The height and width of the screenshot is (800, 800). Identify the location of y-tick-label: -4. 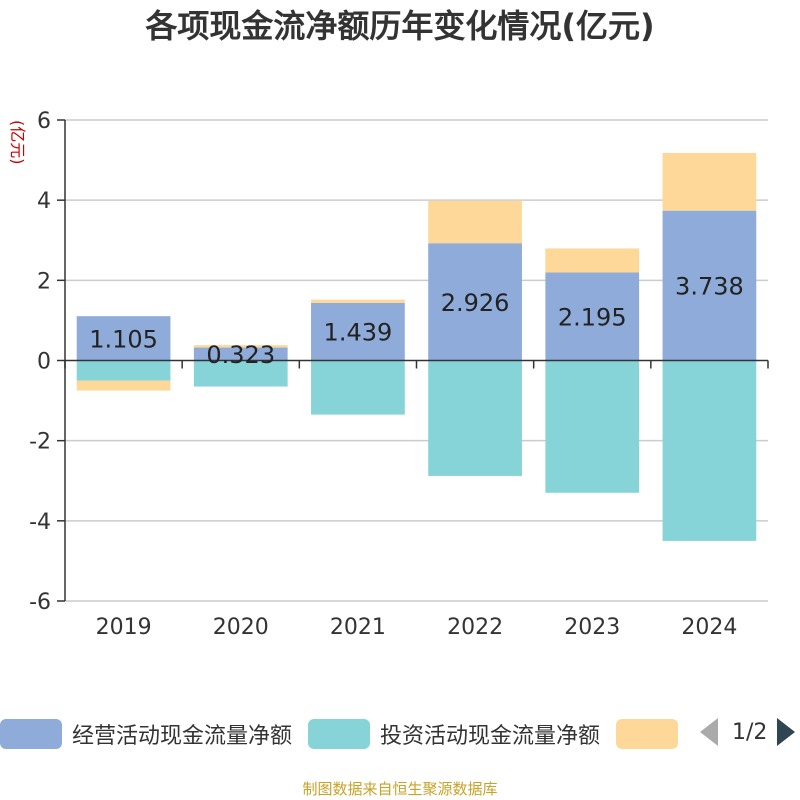
(40, 522).